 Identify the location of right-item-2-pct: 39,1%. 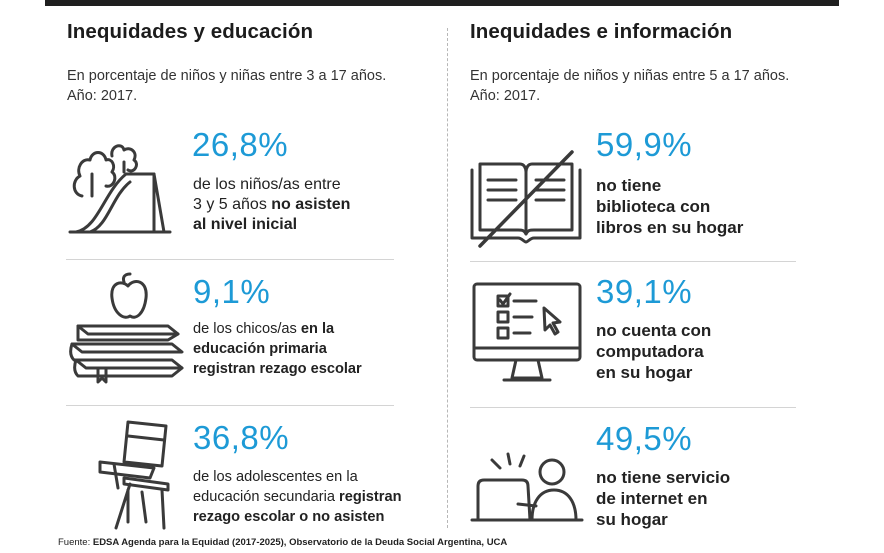
(644, 291).